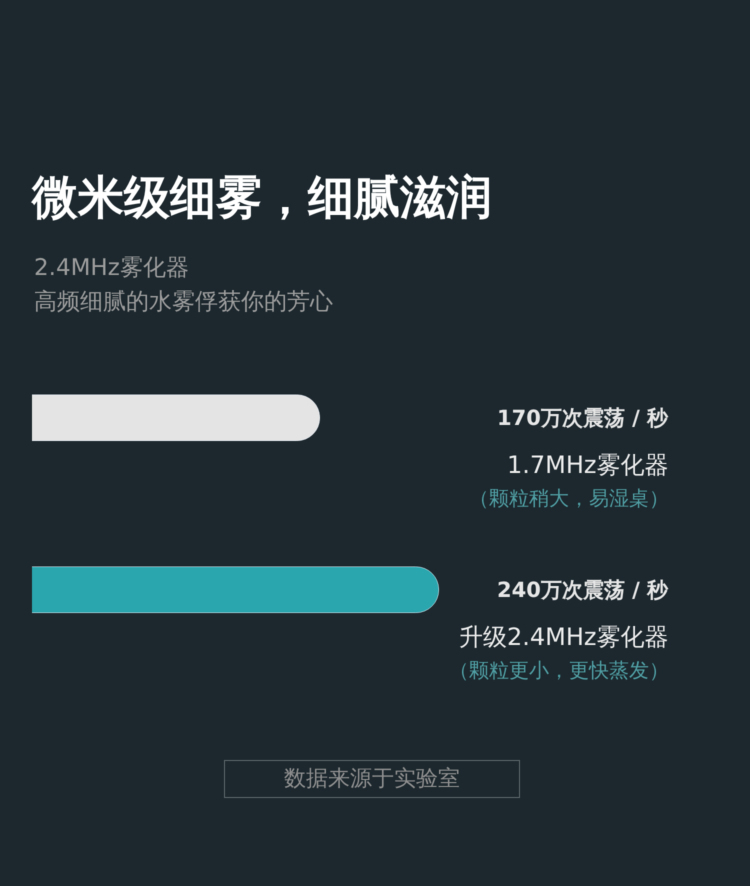  What do you see at coordinates (583, 590) in the screenshot?
I see `data-label: 240万次震荡 / 秒` at bounding box center [583, 590].